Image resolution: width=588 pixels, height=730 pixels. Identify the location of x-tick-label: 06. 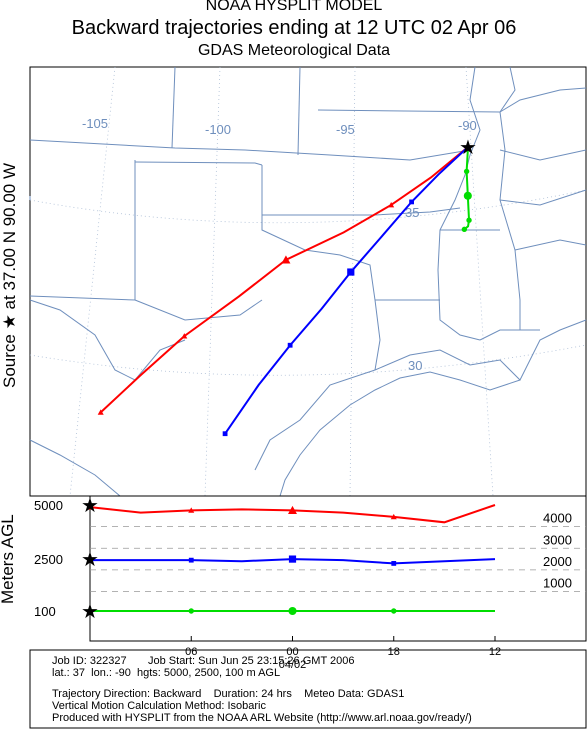
(191, 652).